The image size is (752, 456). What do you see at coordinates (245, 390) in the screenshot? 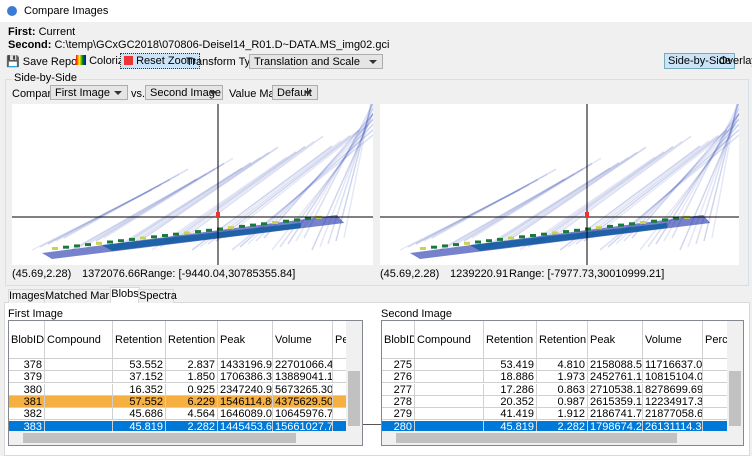
I see `cell: 2347240.932` at bounding box center [245, 390].